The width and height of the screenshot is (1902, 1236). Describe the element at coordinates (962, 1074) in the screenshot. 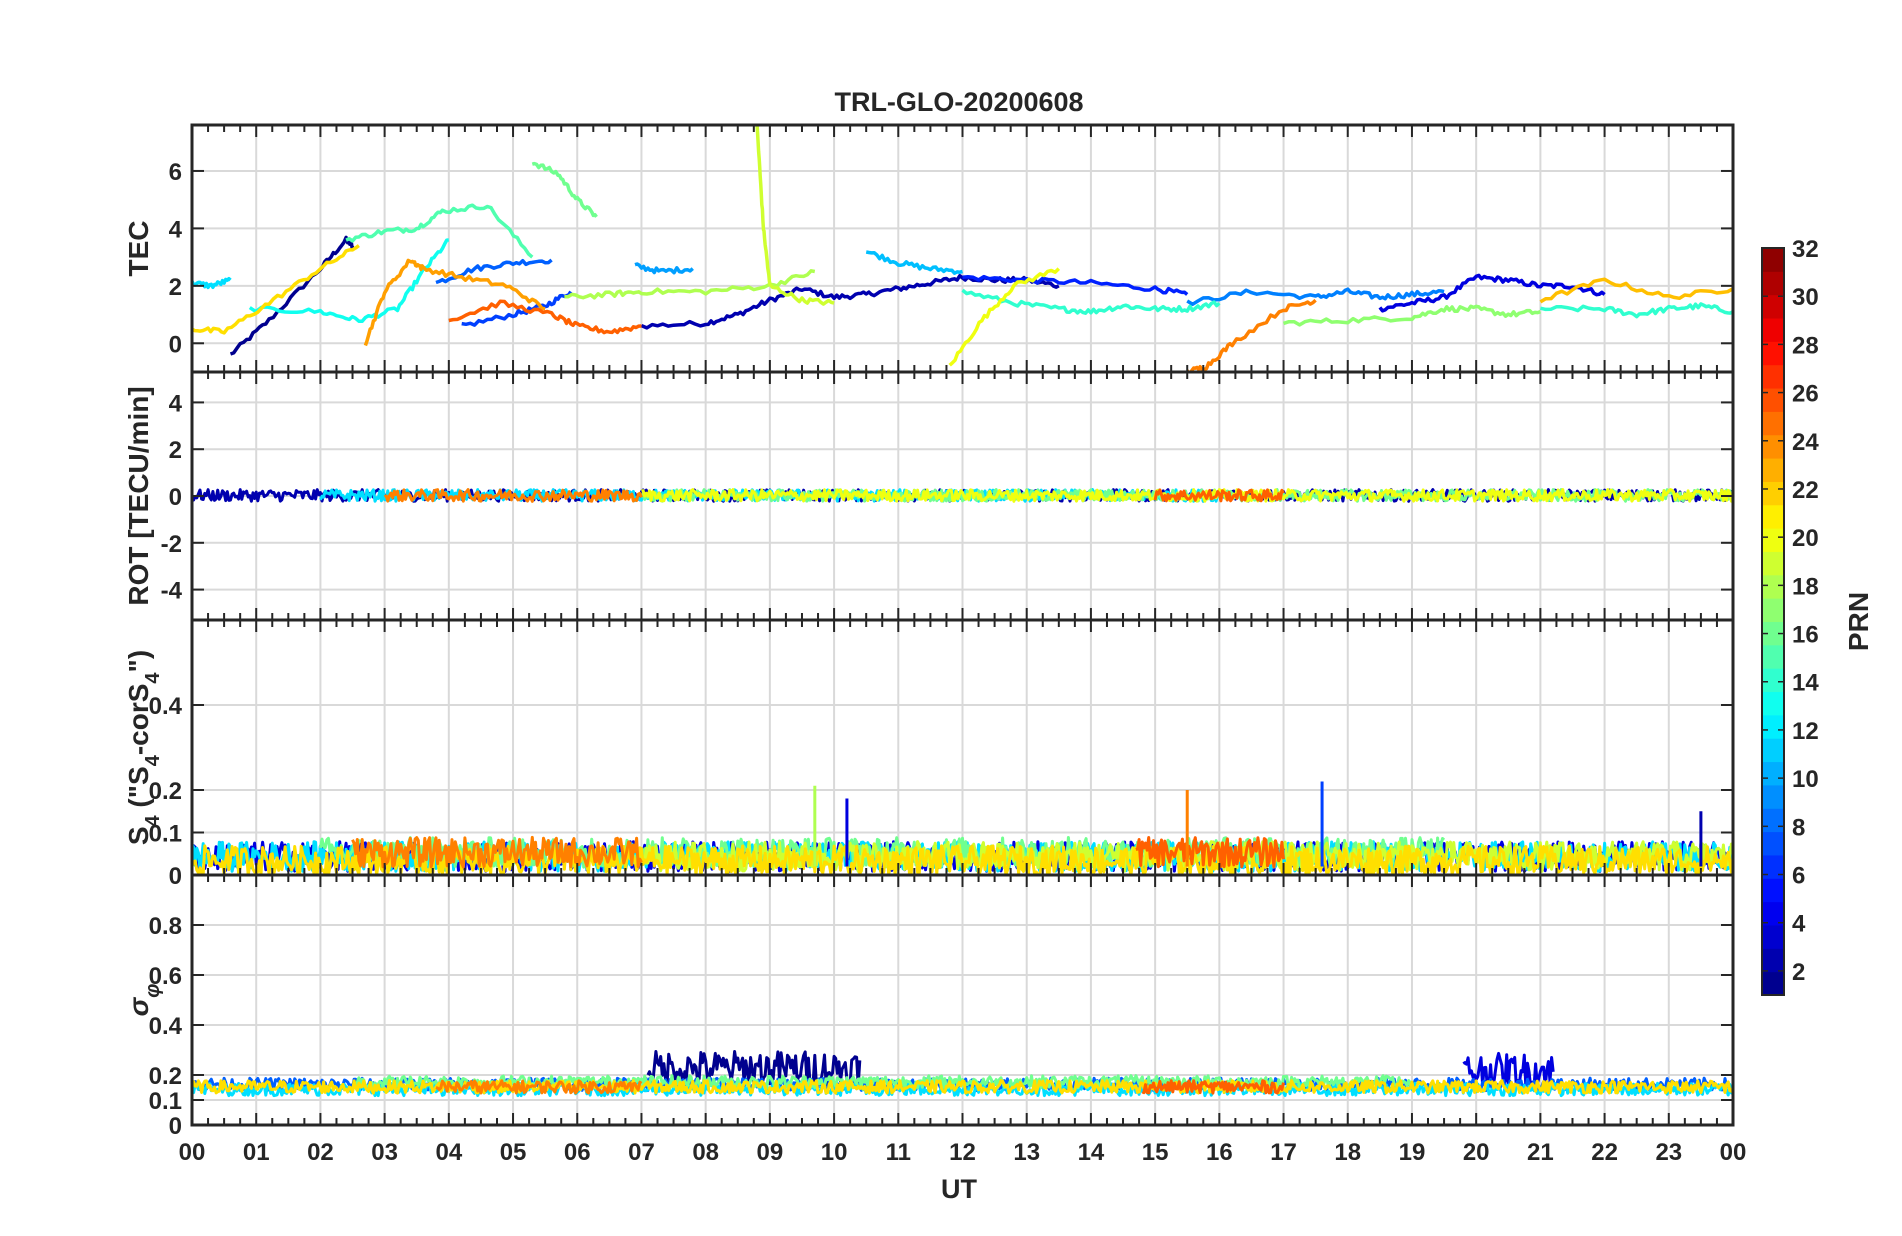

I see `series-layer` at that location.